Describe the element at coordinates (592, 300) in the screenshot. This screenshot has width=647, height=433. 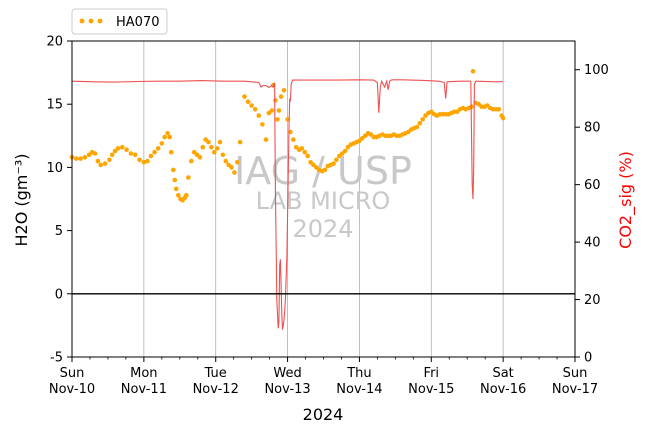
I see `y-right-tick-label: 20` at that location.